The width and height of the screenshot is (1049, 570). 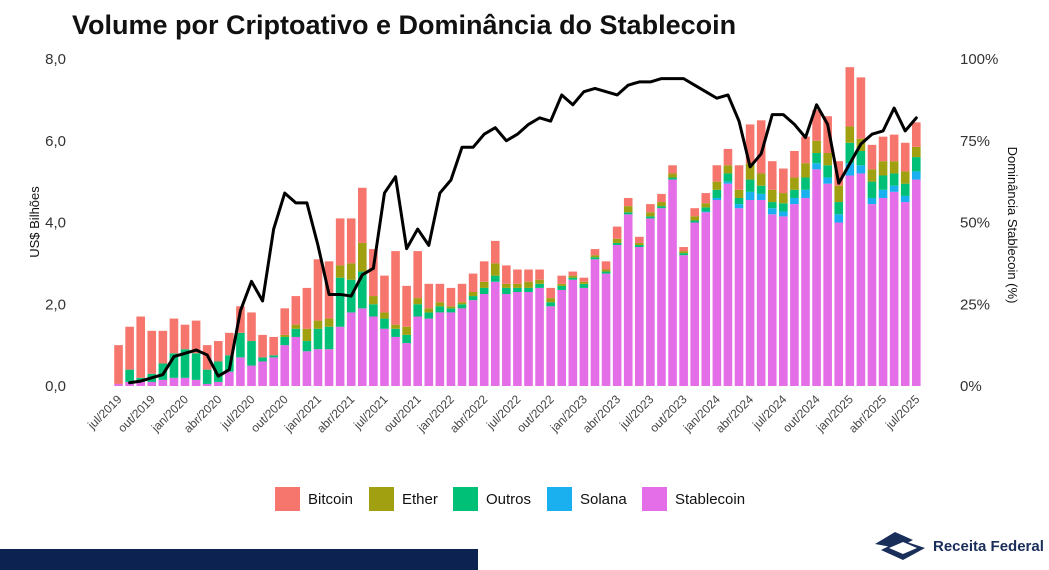 I want to click on y2-axis-label: Dominância Stablecoin (%), so click(x=1012, y=225).